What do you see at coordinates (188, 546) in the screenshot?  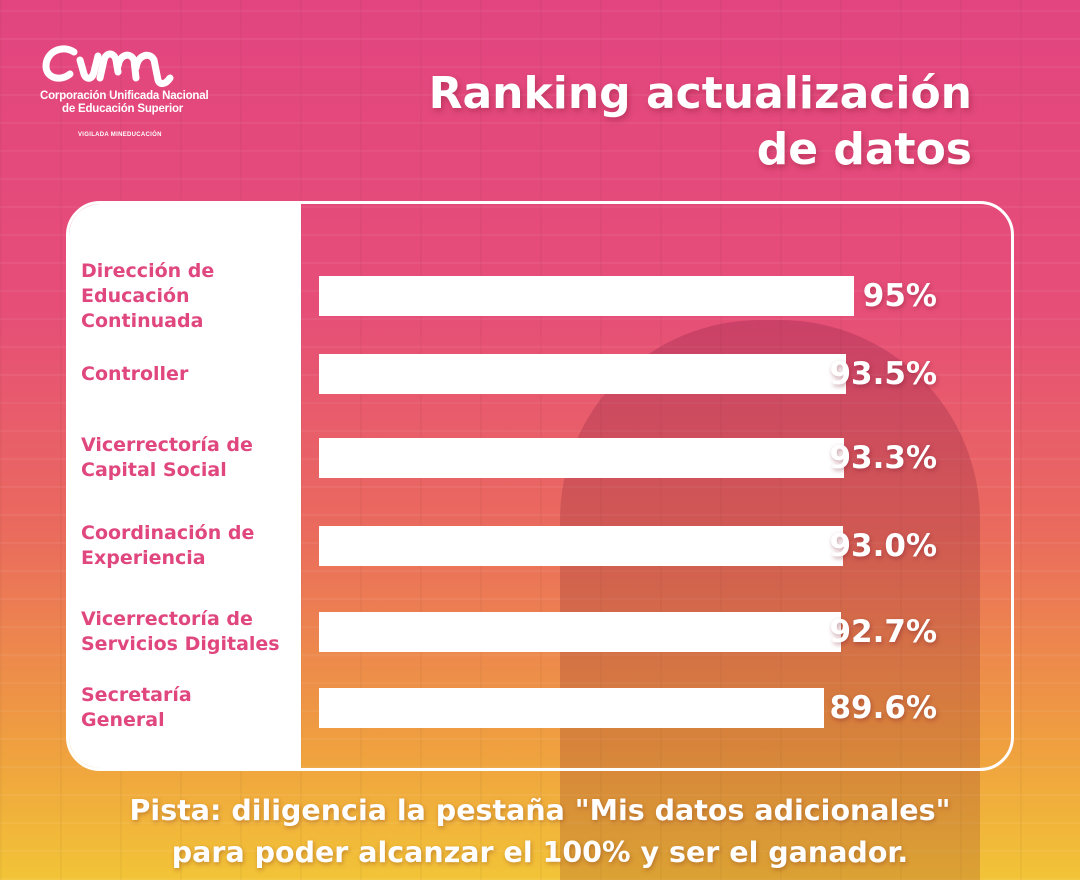 I see `category-label: Coordinación de Experiencia` at bounding box center [188, 546].